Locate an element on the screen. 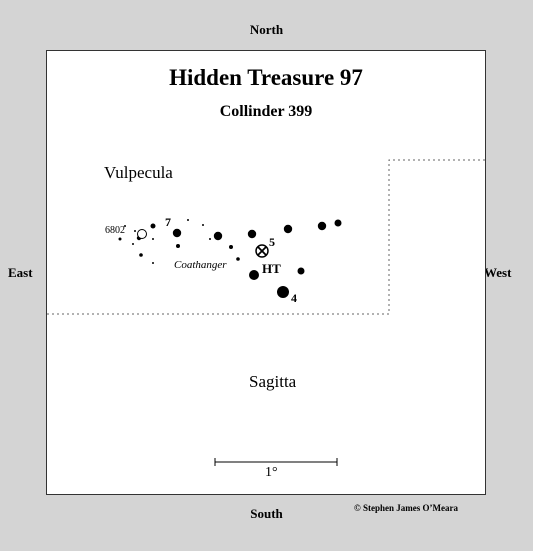 The height and width of the screenshot is (551, 533). scale-bar is located at coordinates (276, 462).